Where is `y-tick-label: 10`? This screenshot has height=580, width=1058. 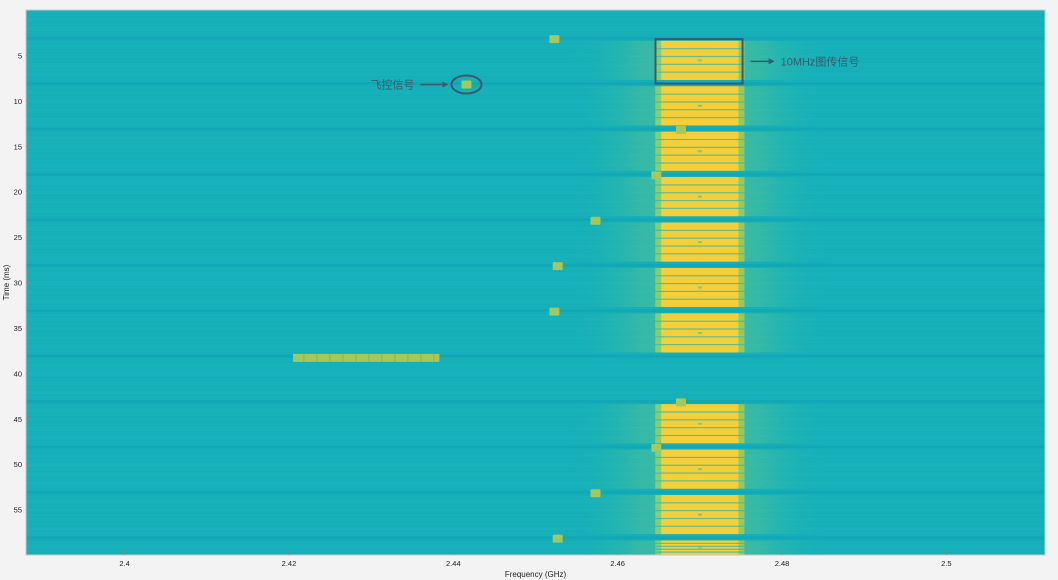 y-tick-label: 10 is located at coordinates (18, 101).